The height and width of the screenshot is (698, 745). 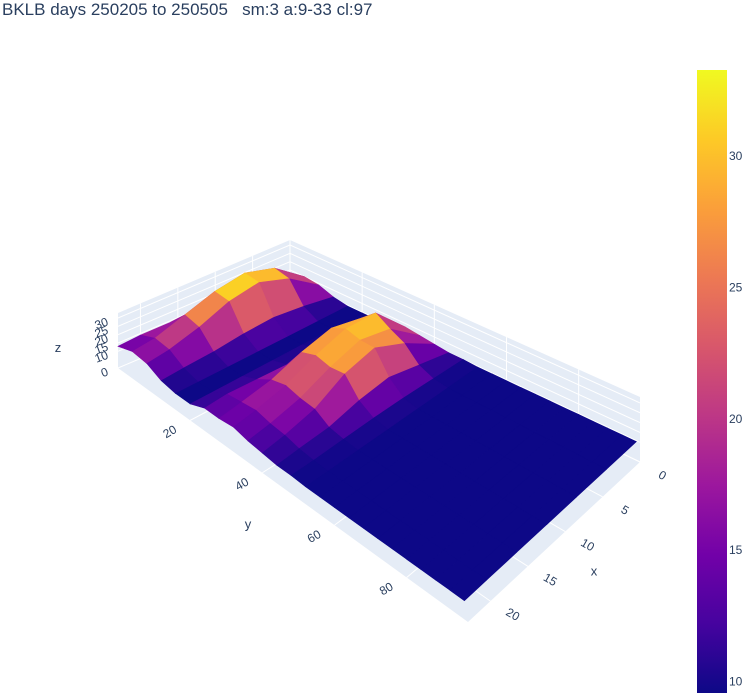 I want to click on z-tick-label: 30, so click(x=102, y=324).